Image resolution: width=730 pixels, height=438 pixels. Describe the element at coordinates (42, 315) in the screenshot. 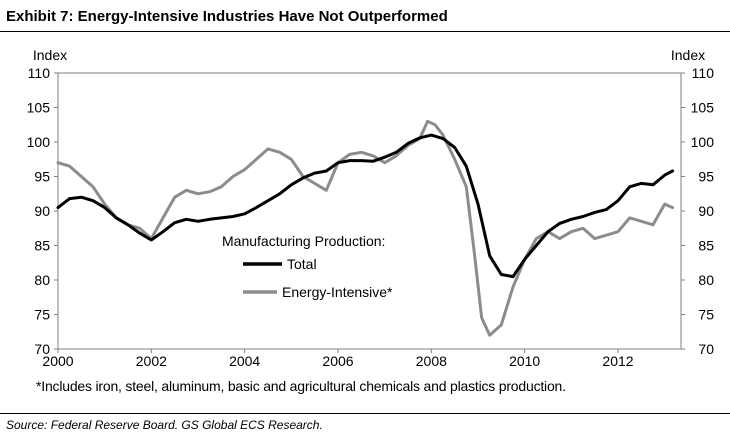

I see `y-tick-label-left: 75` at that location.